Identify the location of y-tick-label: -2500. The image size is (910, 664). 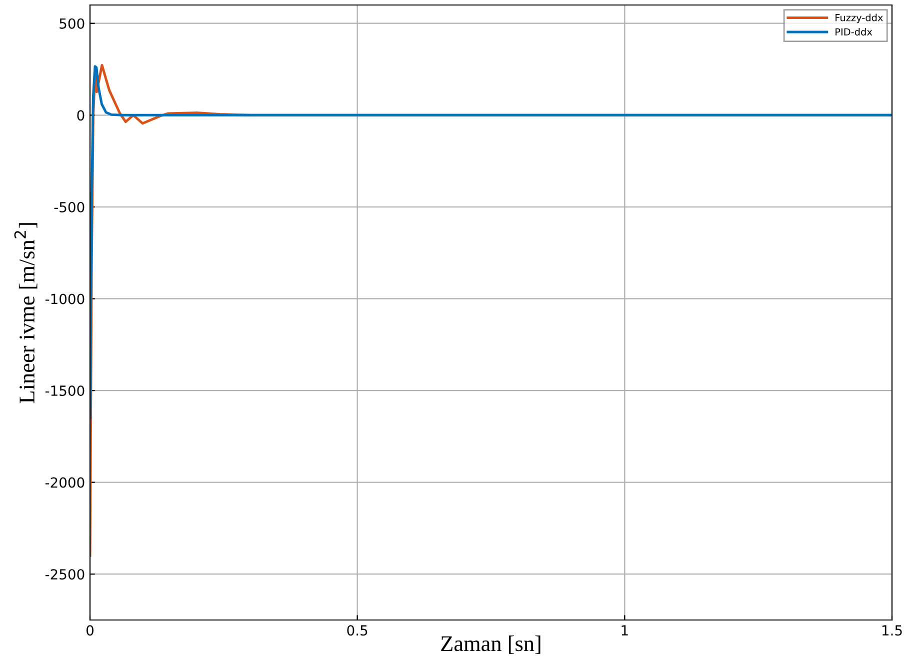
(64, 574).